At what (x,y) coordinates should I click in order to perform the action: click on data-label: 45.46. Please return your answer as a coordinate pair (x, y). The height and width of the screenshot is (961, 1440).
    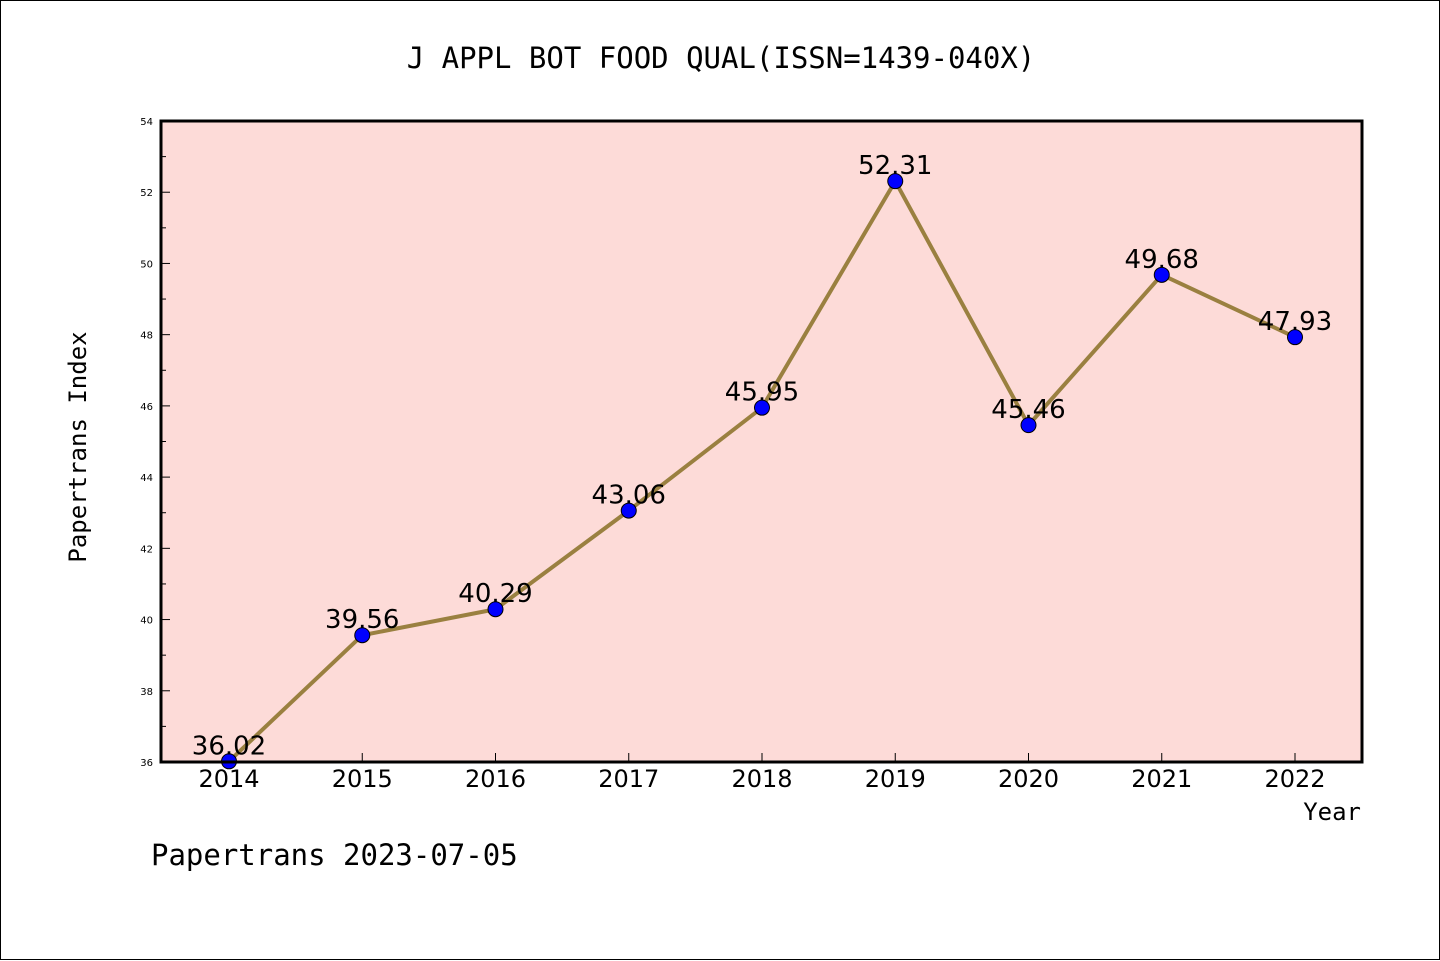
    Looking at the image, I should click on (1028, 410).